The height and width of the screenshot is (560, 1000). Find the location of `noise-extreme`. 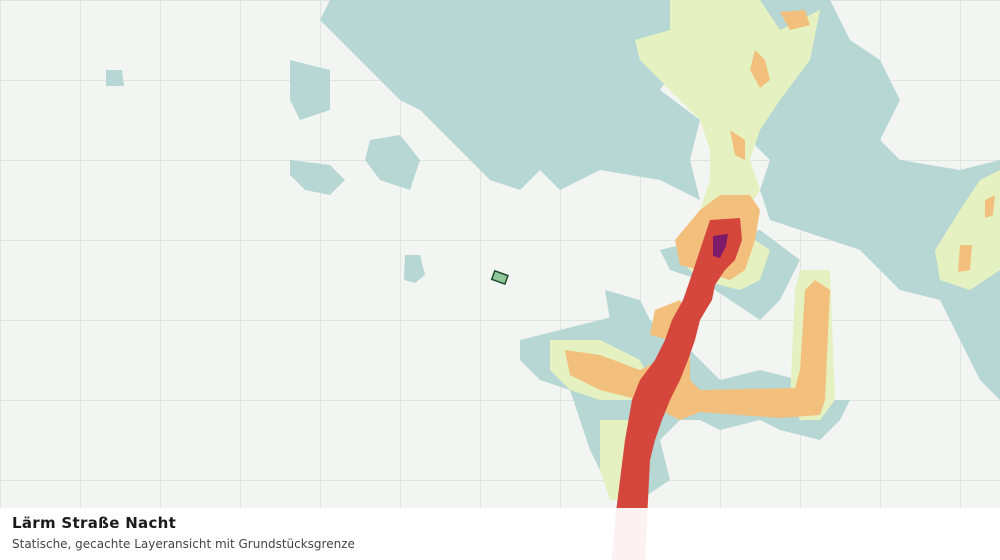

noise-extreme is located at coordinates (720, 246).